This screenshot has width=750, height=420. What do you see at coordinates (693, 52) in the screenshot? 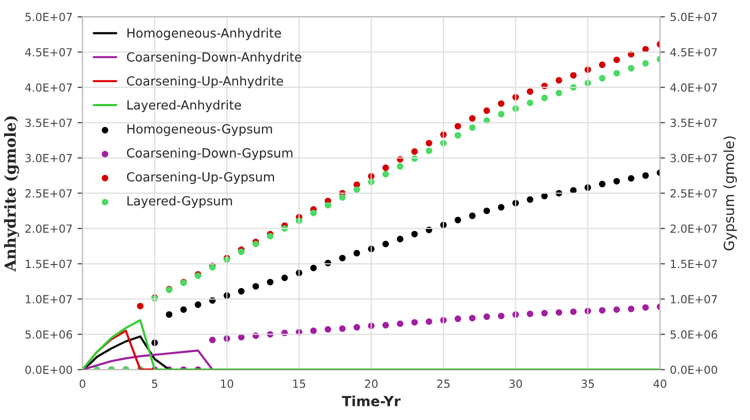
I see `y2-tick-label: 4.5E+07` at bounding box center [693, 52].